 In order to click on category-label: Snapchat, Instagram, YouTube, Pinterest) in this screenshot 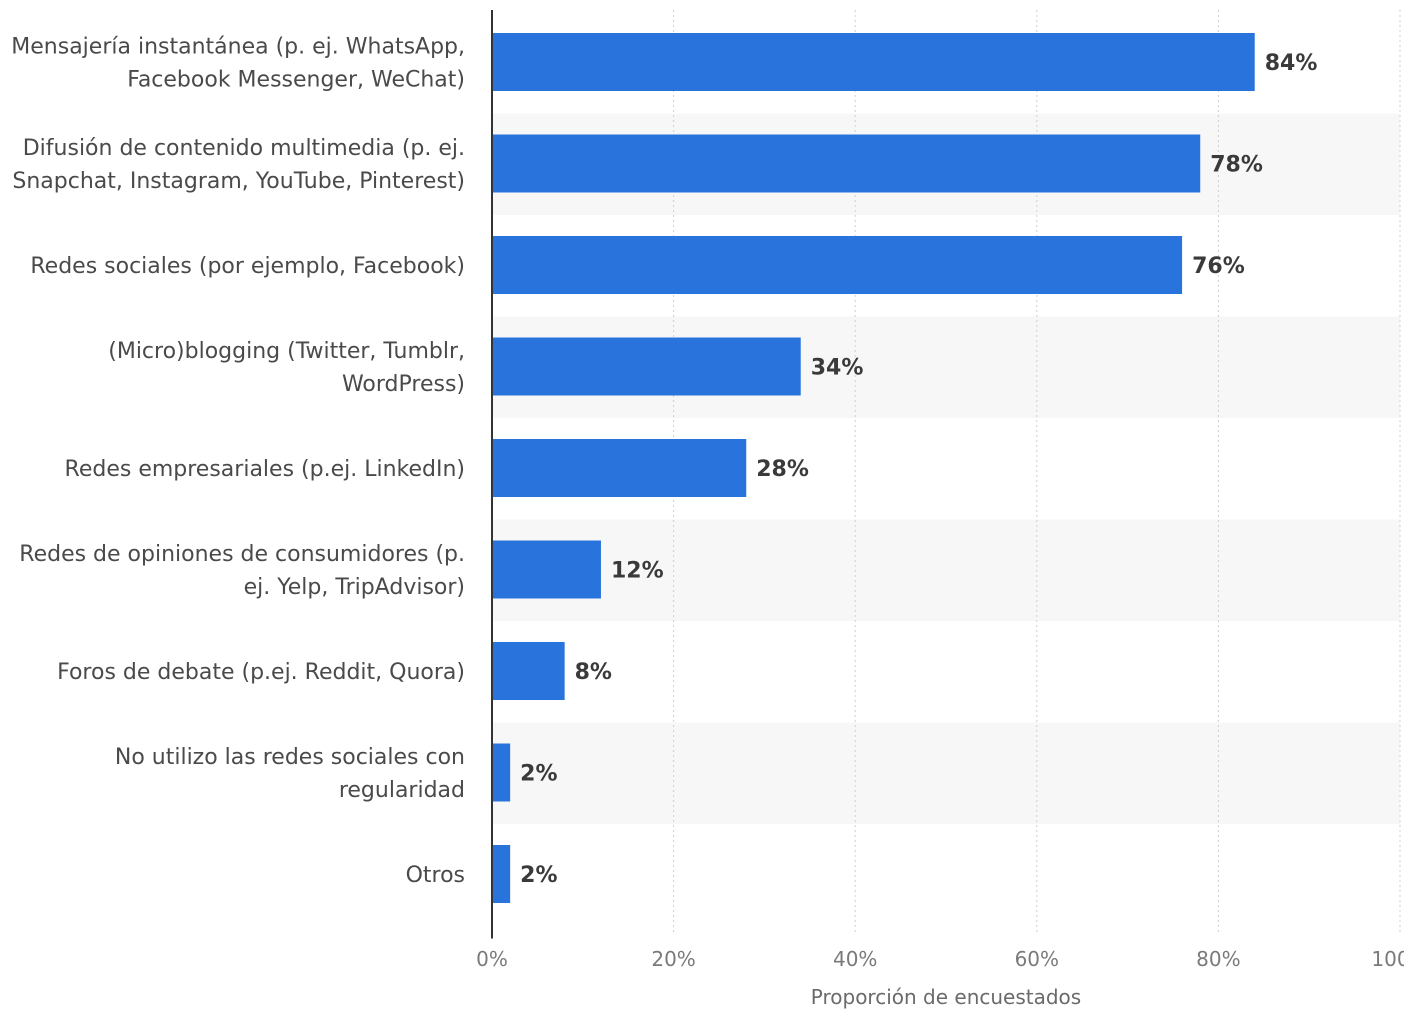, I will do `click(238, 181)`.